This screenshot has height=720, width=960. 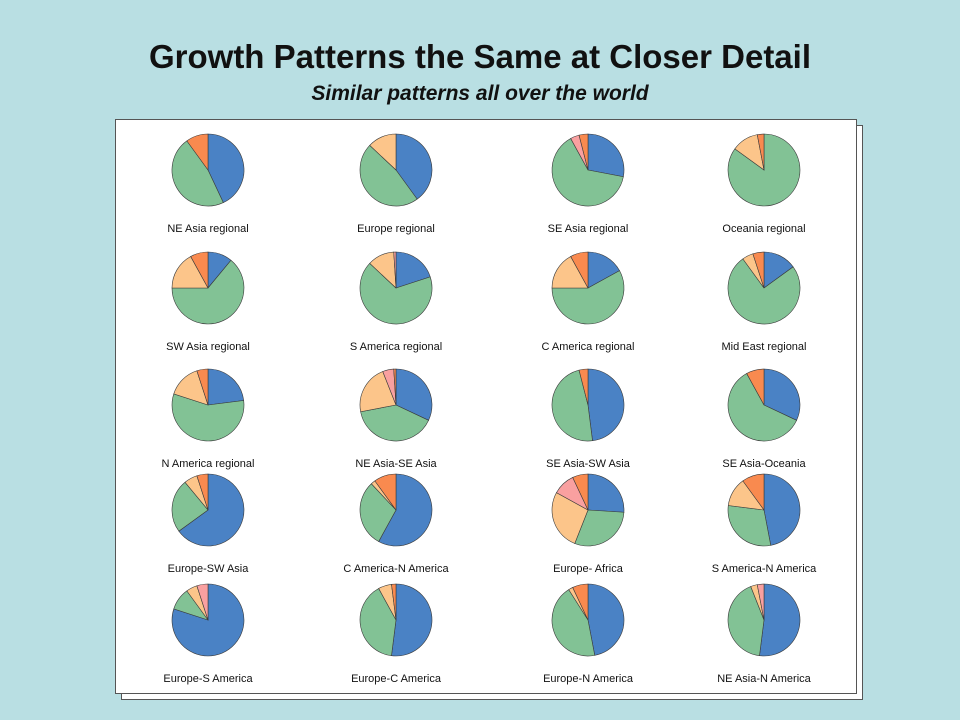 I want to click on pie-label: SE Asia regional, so click(x=588, y=229).